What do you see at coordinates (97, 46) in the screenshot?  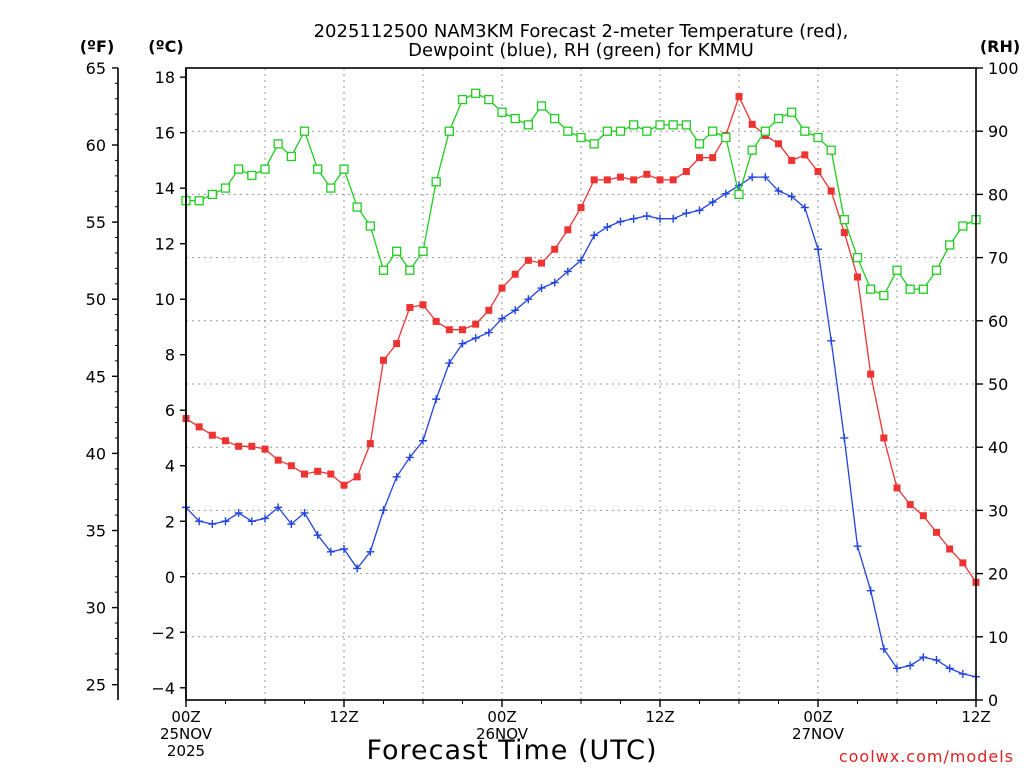 I see `fahrenheit-unit-label: (ºF)` at bounding box center [97, 46].